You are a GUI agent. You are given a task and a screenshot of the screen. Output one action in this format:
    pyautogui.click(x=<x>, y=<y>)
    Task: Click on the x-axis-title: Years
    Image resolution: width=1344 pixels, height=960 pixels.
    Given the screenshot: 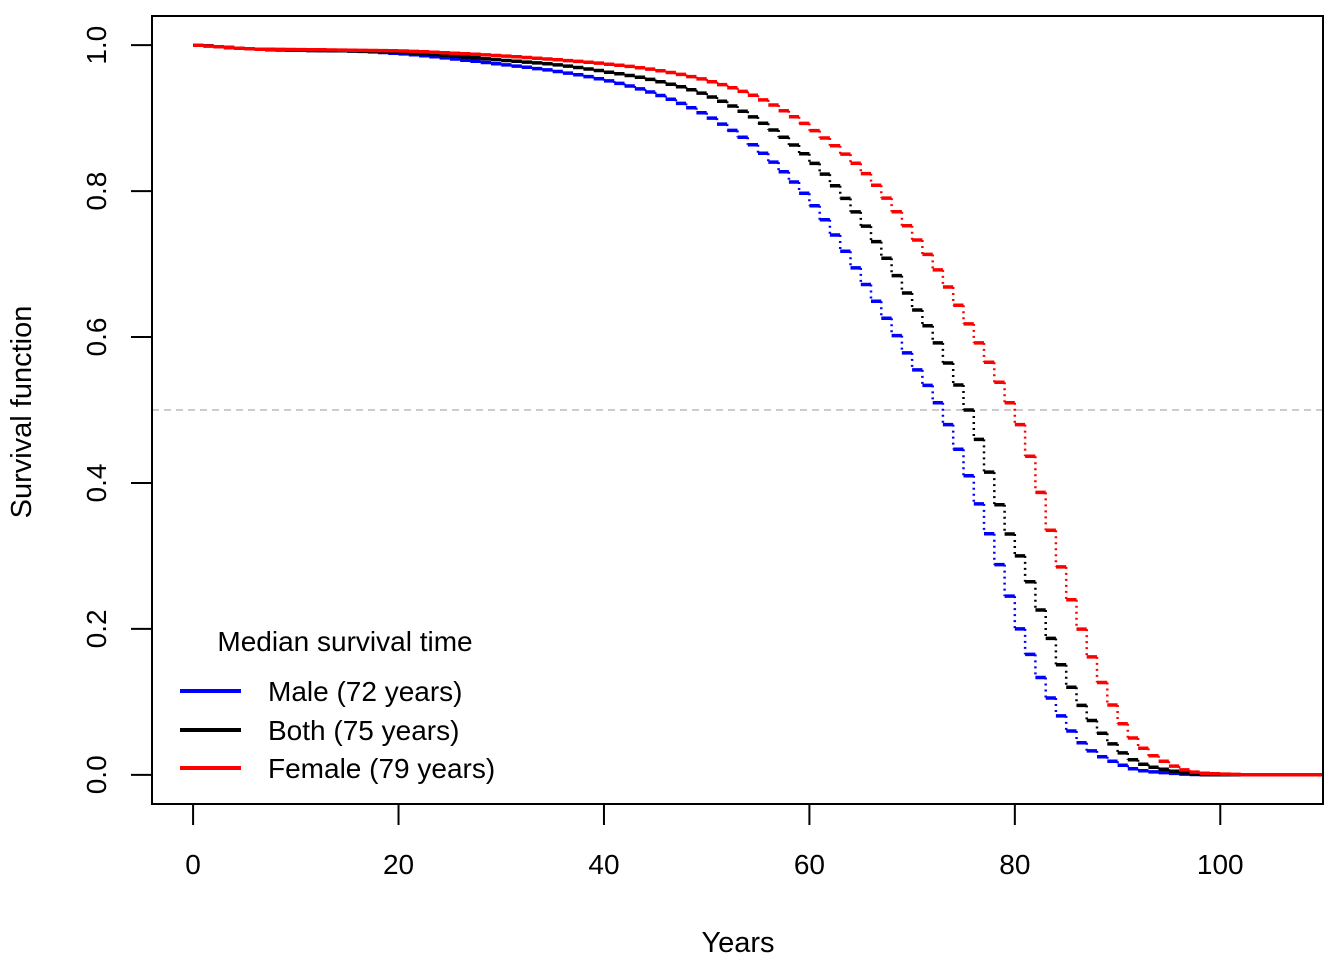 What is the action you would take?
    pyautogui.click(x=737, y=943)
    